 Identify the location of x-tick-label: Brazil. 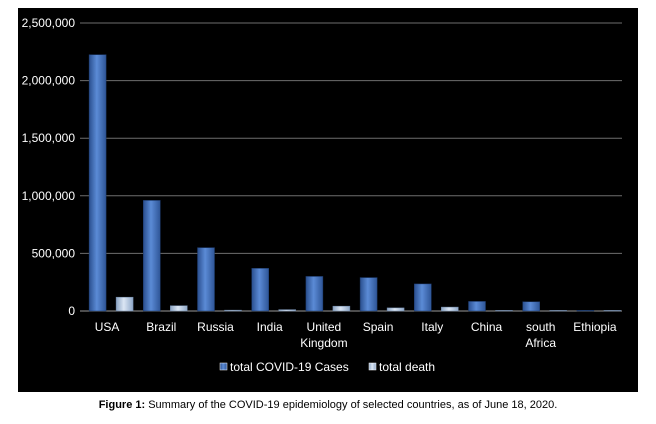
(161, 327).